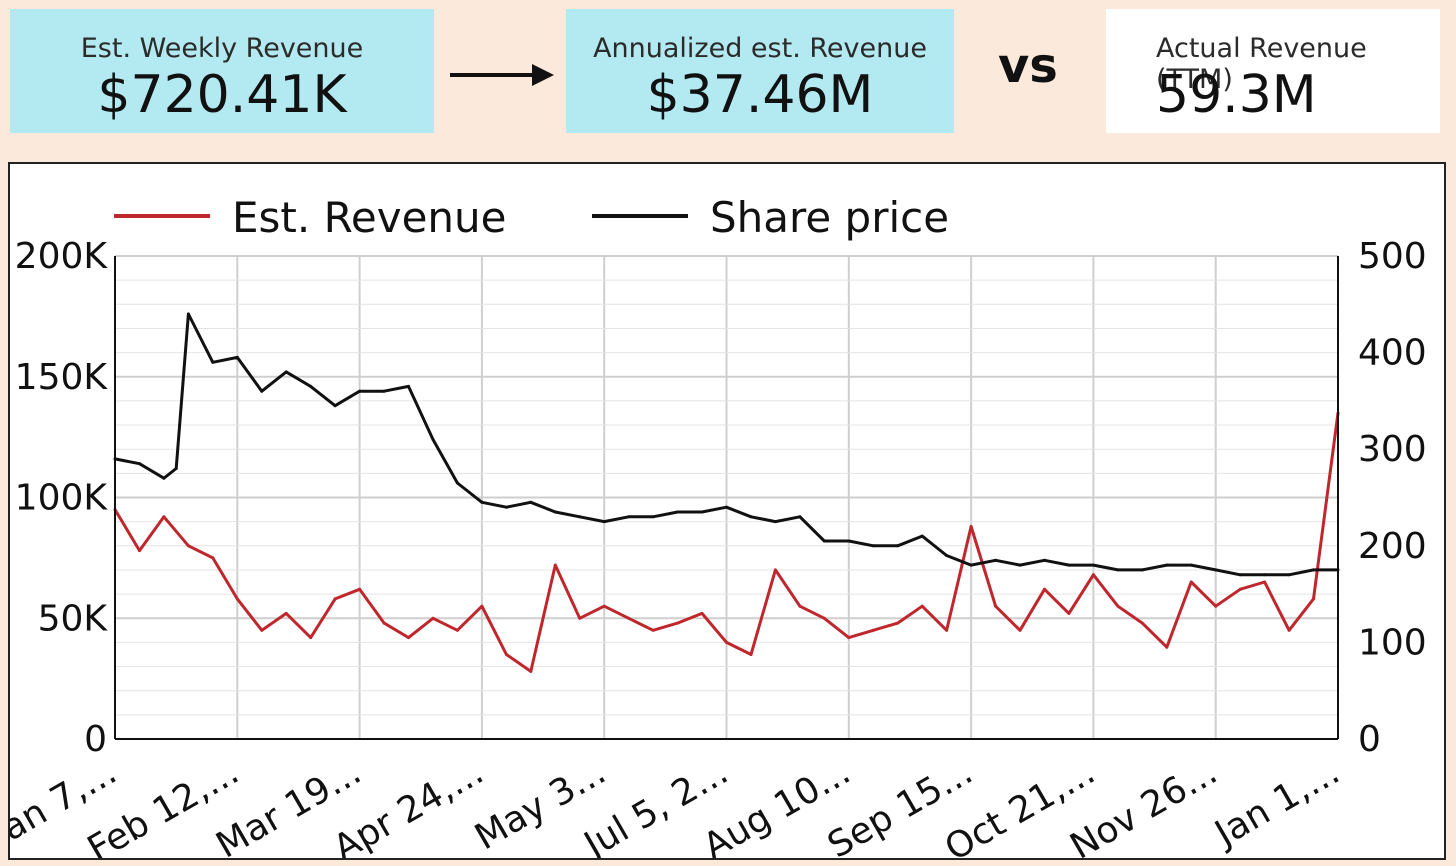 The image size is (1456, 866). What do you see at coordinates (222, 71) in the screenshot?
I see `kpi-weekly-revenue: Est. Weekly Revenue $720.41K` at bounding box center [222, 71].